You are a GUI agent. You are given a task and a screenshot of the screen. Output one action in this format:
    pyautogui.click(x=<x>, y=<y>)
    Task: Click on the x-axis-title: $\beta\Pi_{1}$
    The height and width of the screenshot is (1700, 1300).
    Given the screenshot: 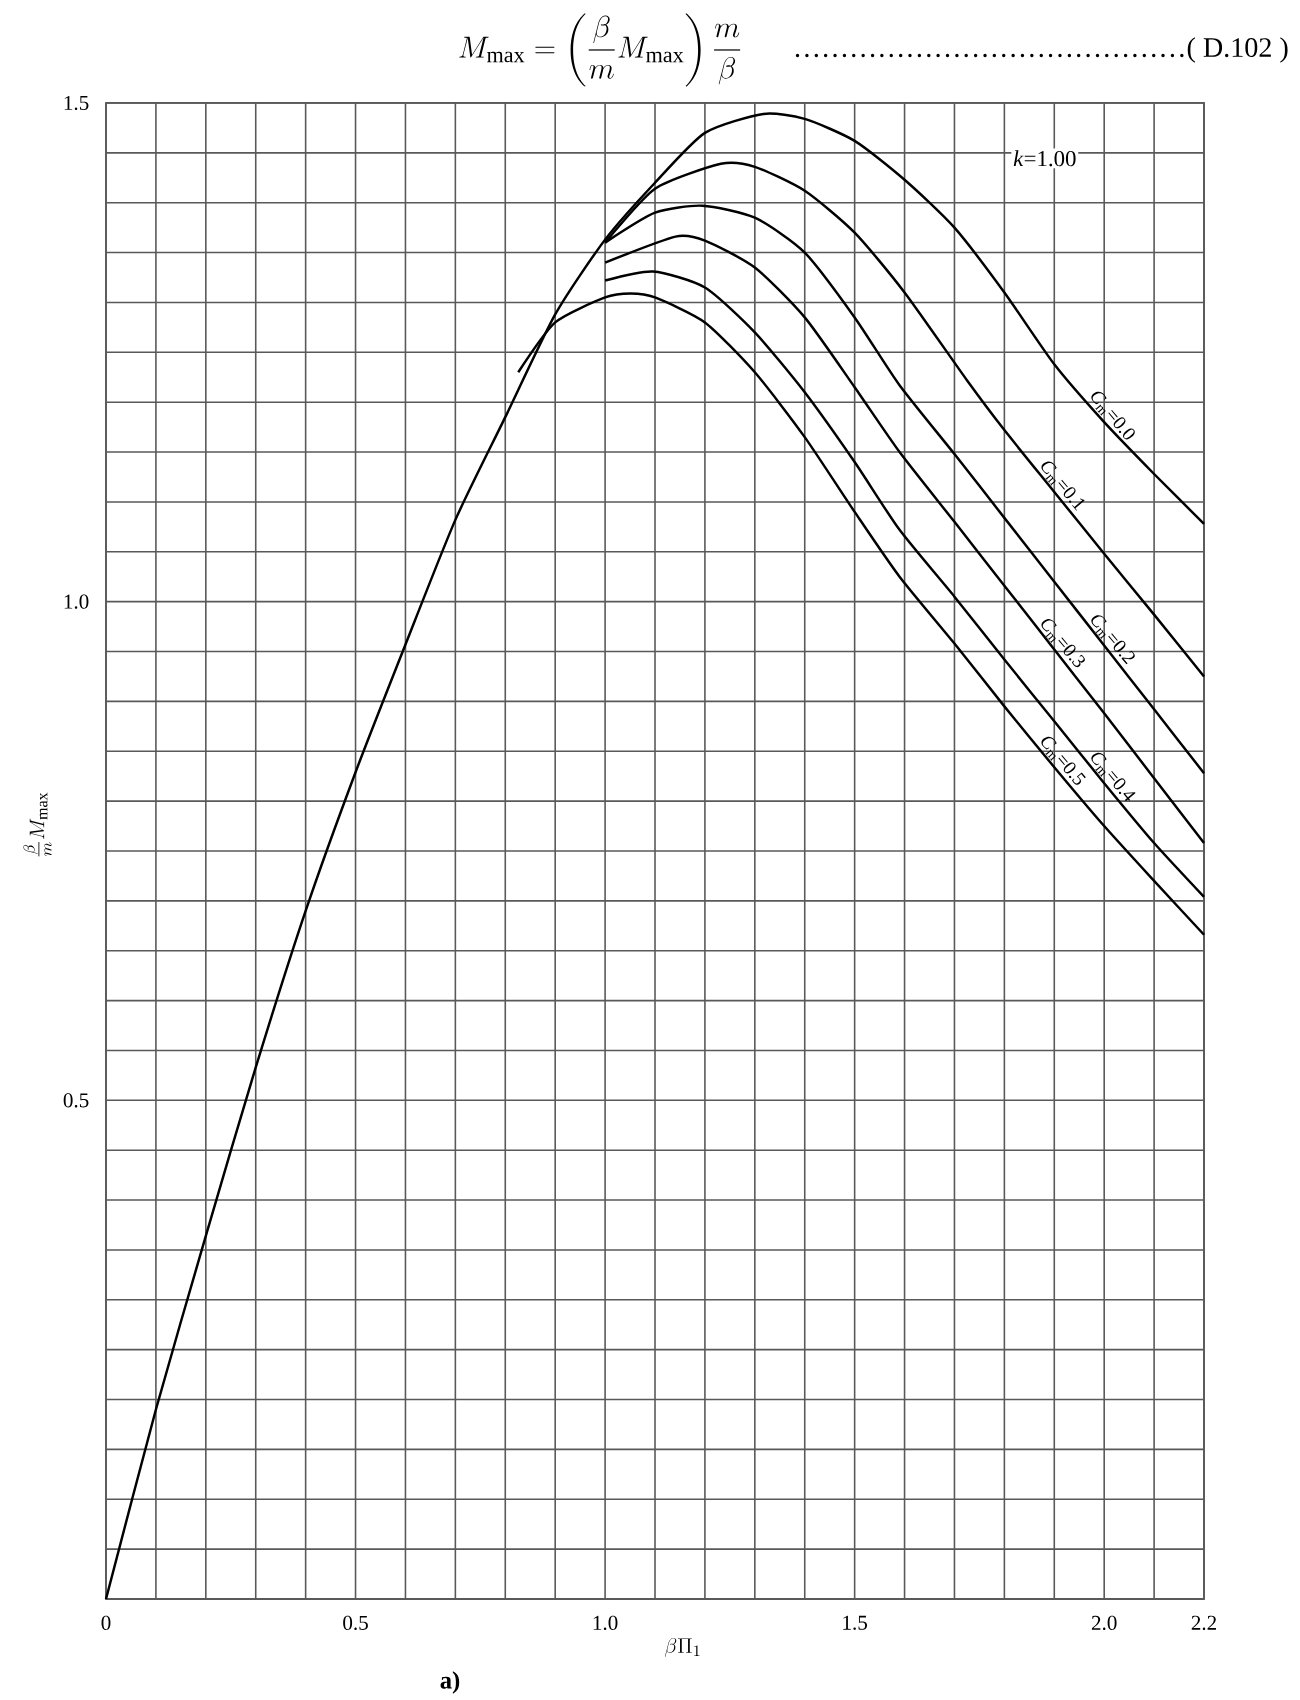 What is the action you would take?
    pyautogui.click(x=682, y=1647)
    